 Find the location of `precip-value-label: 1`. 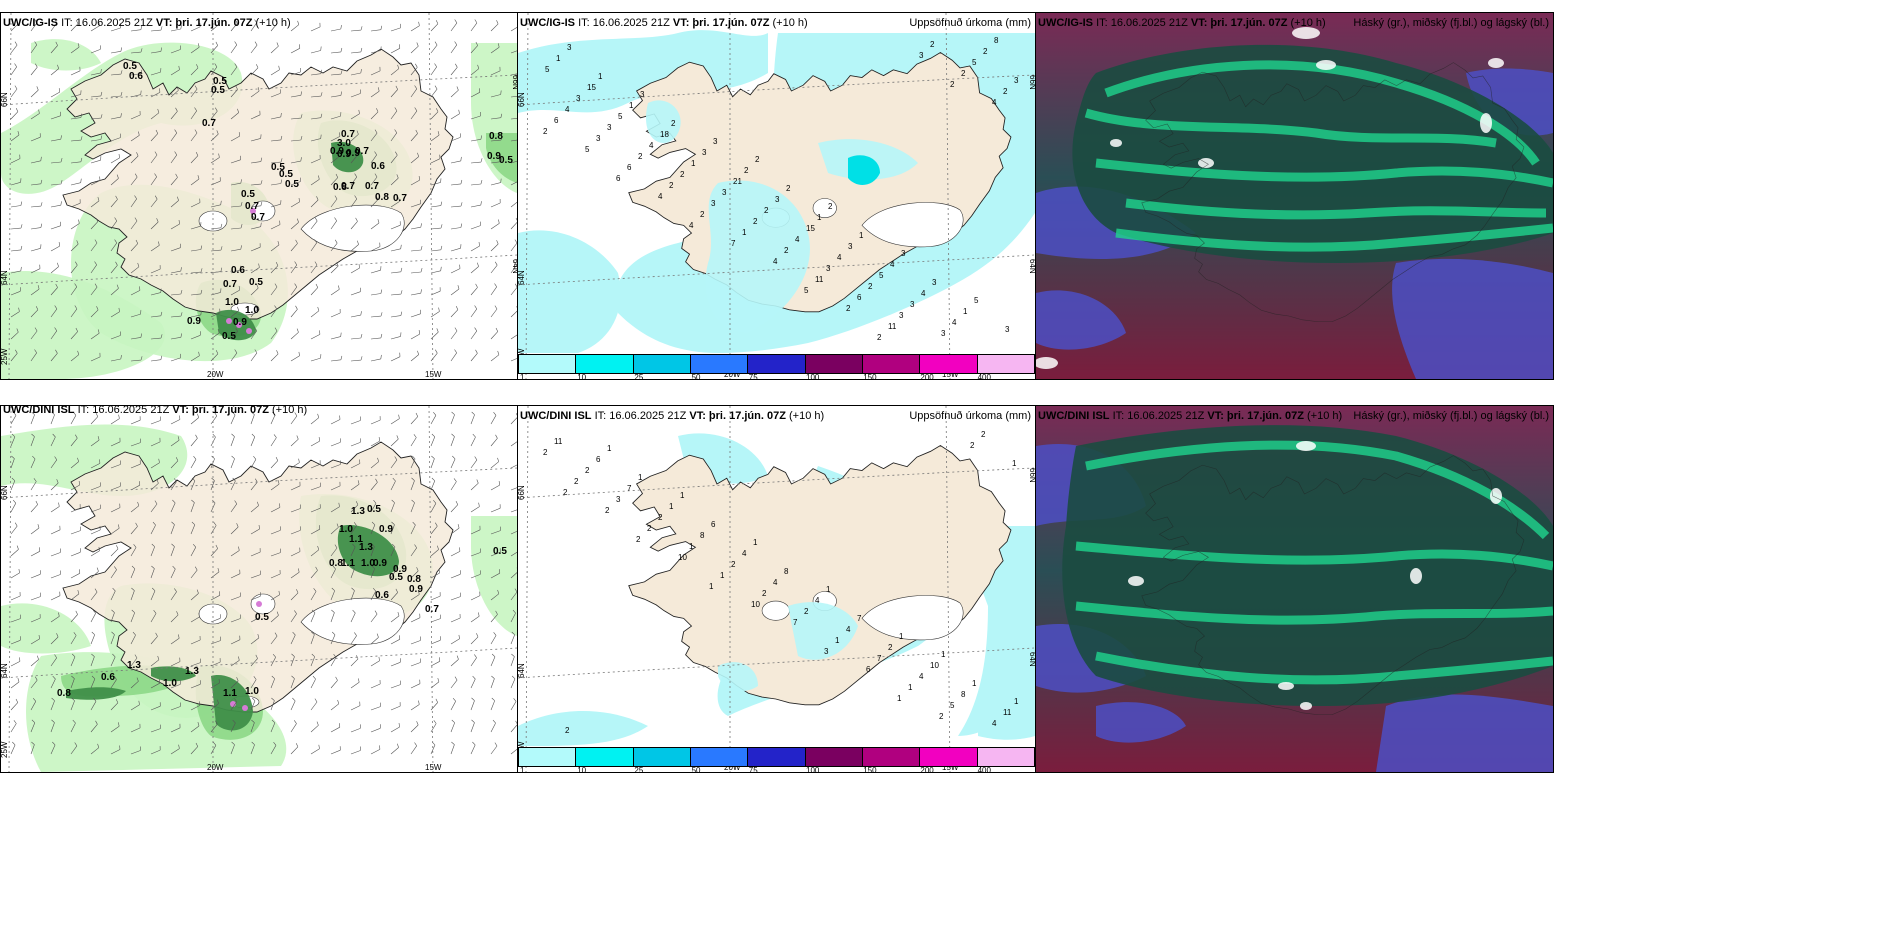

precip-value-label: 1 is located at coordinates (1016, 701).